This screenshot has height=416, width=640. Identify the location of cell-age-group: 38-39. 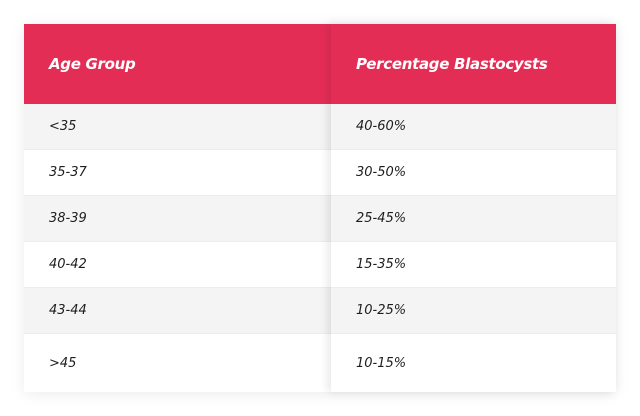
(177, 219).